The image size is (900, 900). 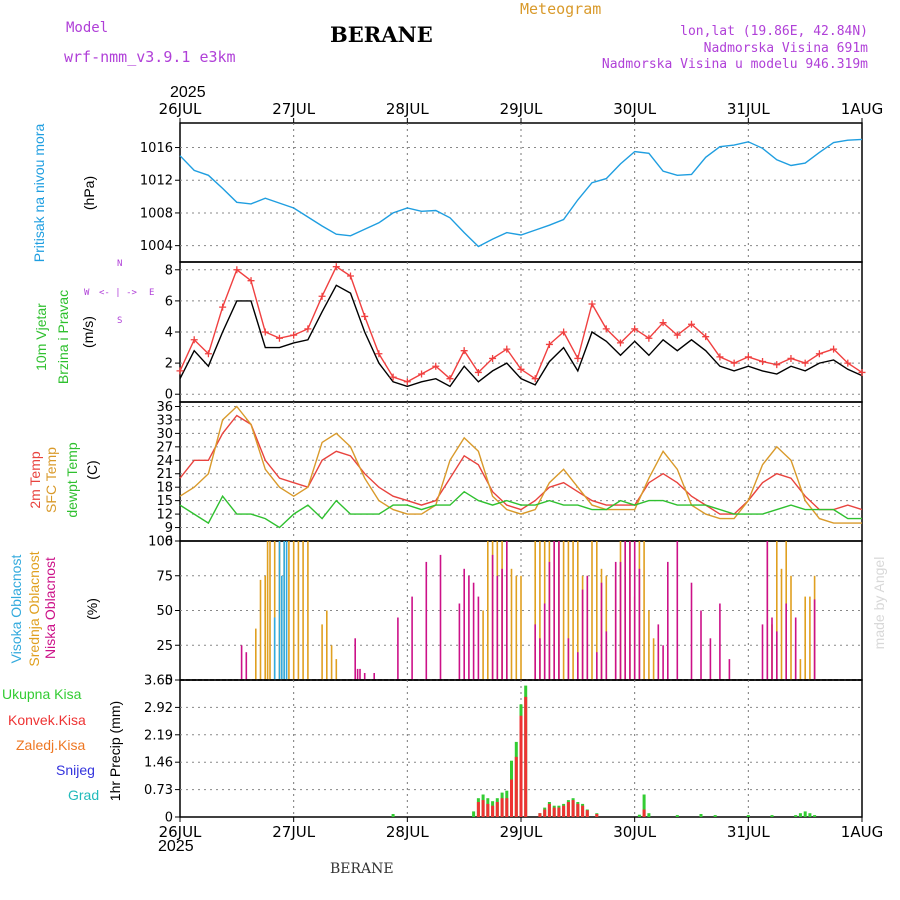 I want to click on legend-snow: Snijeg, so click(x=75, y=770).